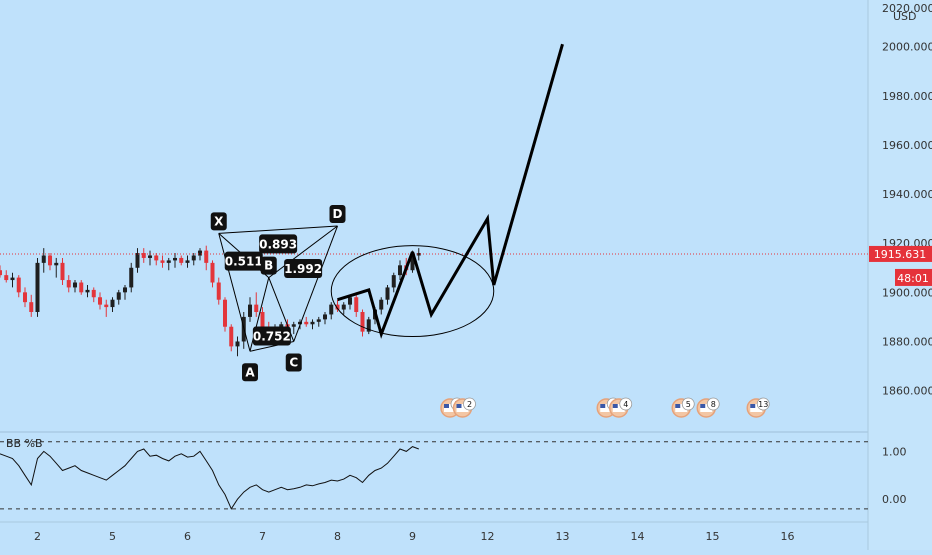  What do you see at coordinates (303, 269) in the screenshot?
I see `ratio-label: 1.992` at bounding box center [303, 269].